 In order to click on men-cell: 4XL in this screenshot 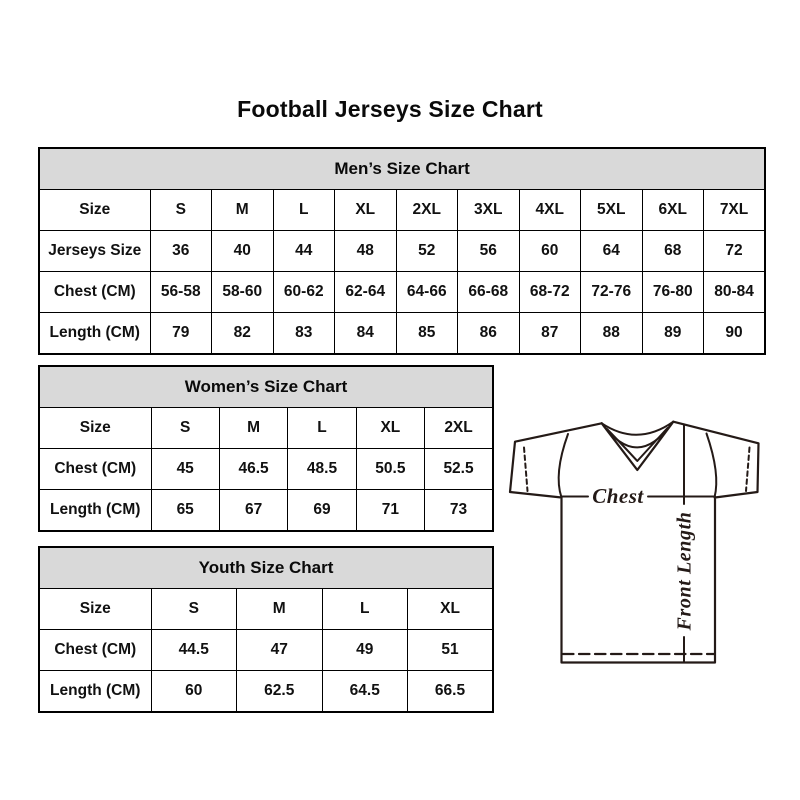, I will do `click(549, 210)`.